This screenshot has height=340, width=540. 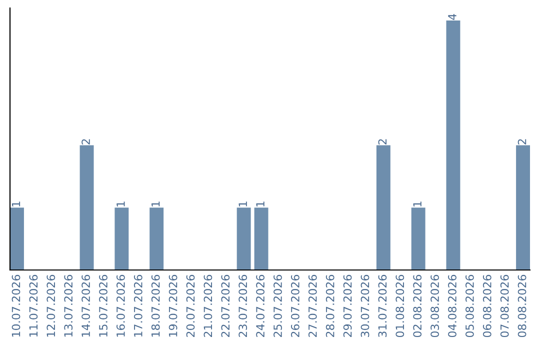 What do you see at coordinates (86, 305) in the screenshot?
I see `x-tick-label: 14.07.2026` at bounding box center [86, 305].